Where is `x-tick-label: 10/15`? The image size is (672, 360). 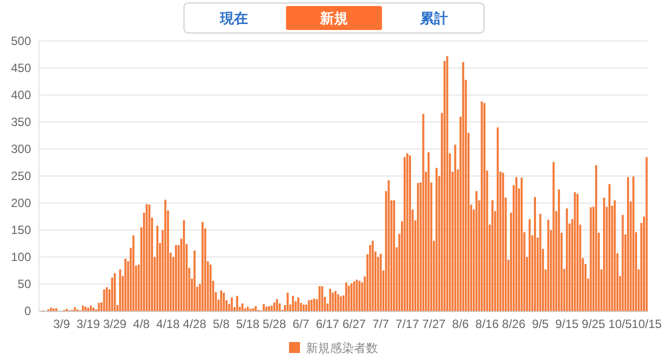 x-tick-label: 10/15 is located at coordinates (647, 324).